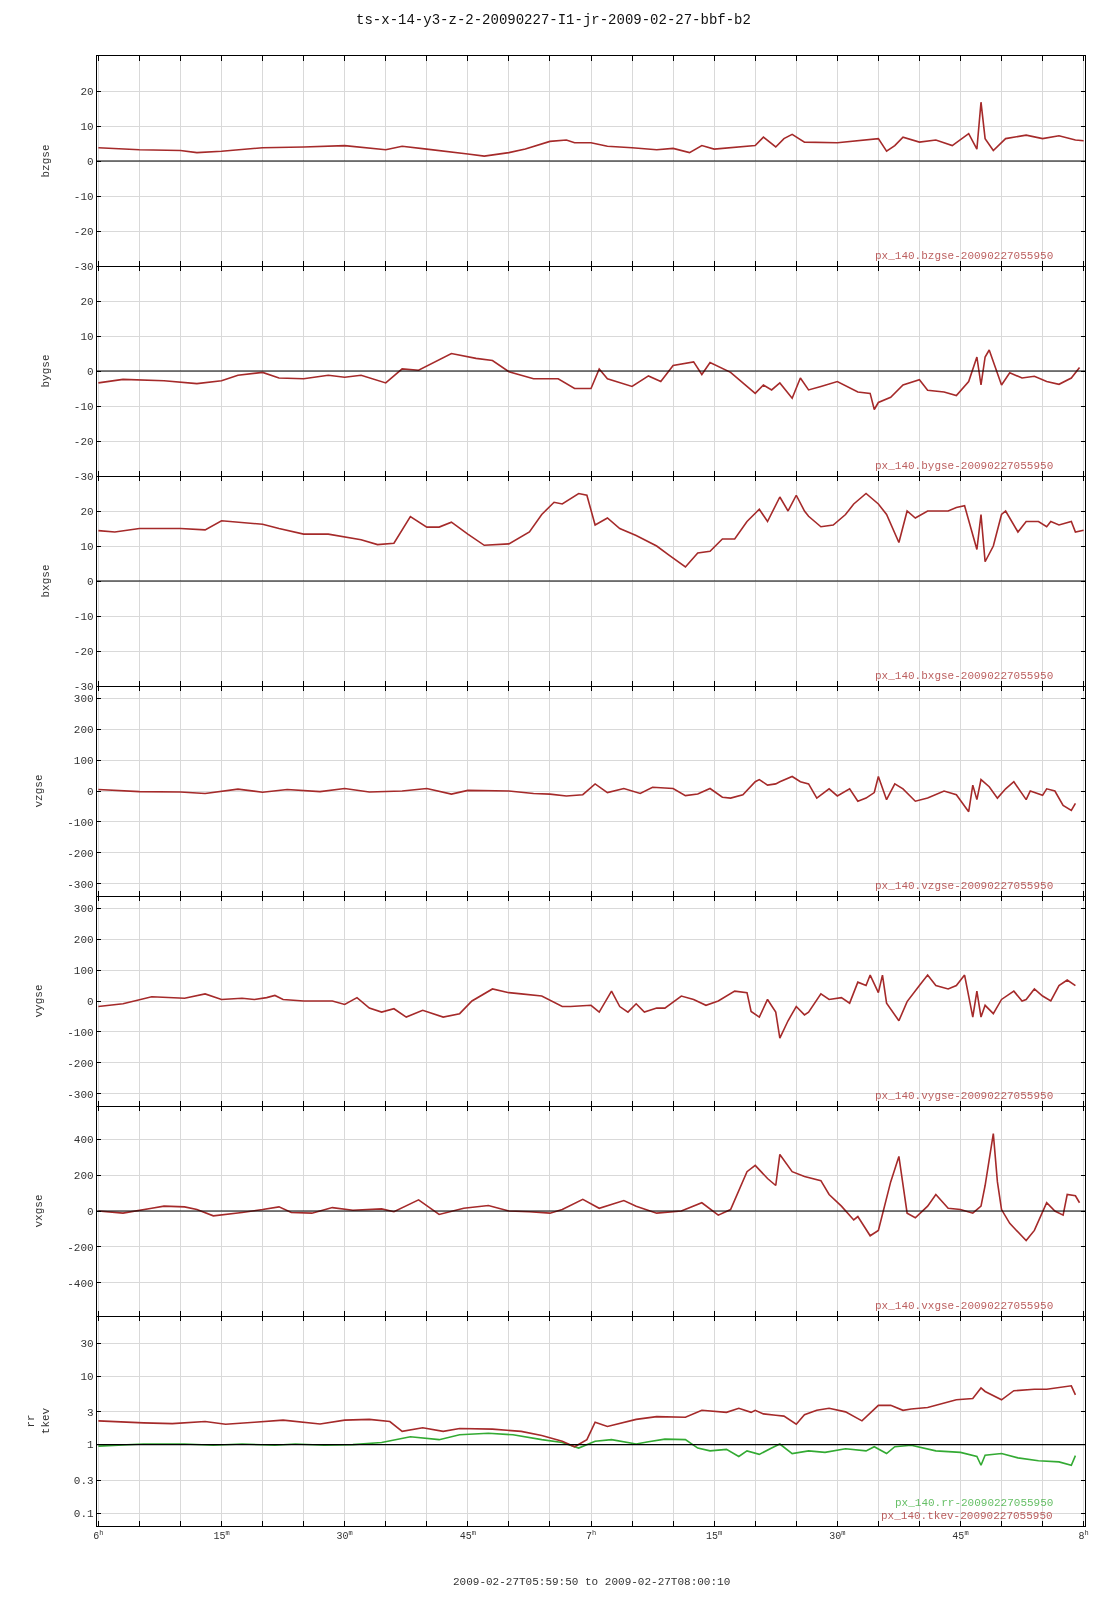  I want to click on chart-title: ts-x-14-y3-z-2-20090227-I1-jr-2009-02-27-bbf-b2, so click(553, 19).